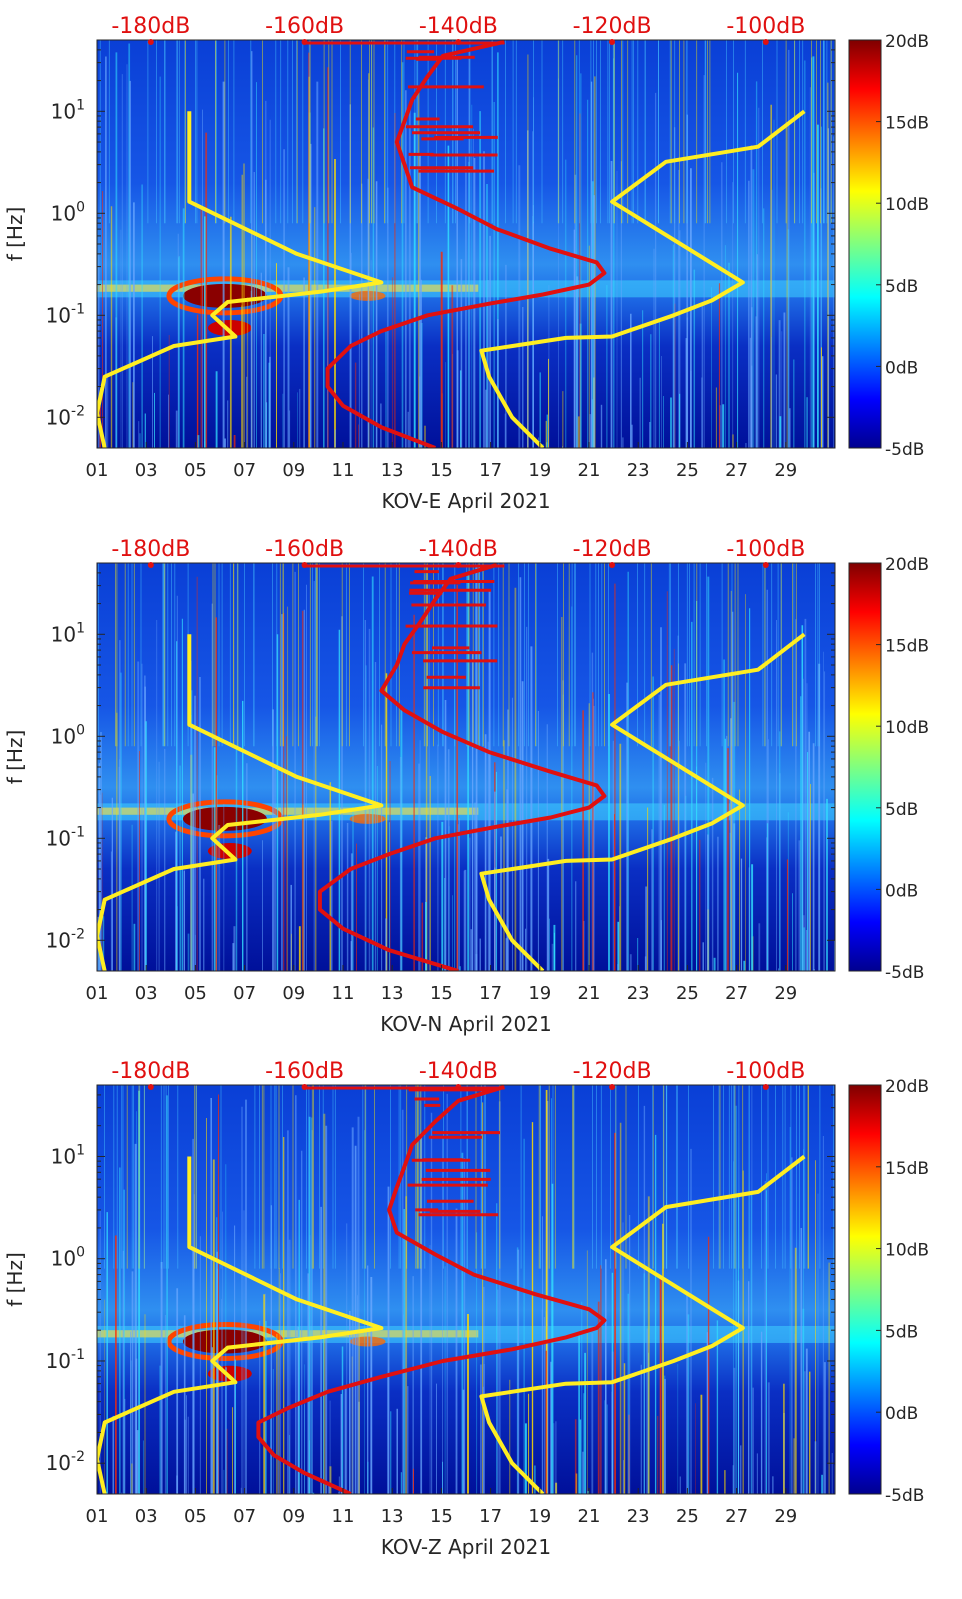 The width and height of the screenshot is (962, 1599). What do you see at coordinates (465, 1024) in the screenshot?
I see `x-axis-label: KOV-N April 2021` at bounding box center [465, 1024].